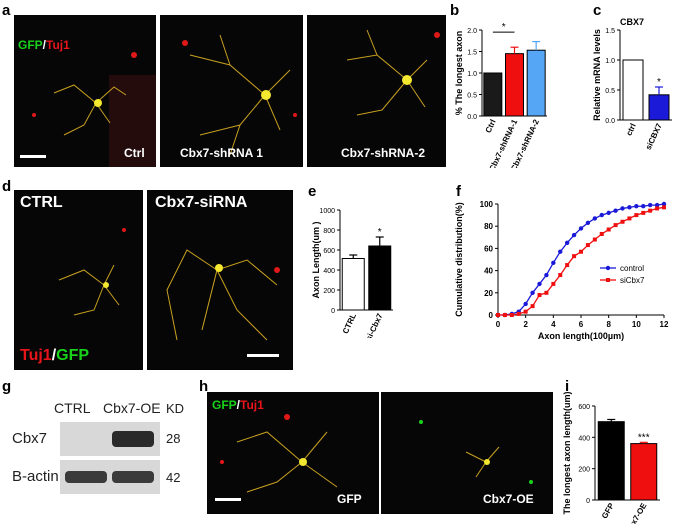  Describe the element at coordinates (35, 476) in the screenshot. I see `blot-row-bactin-label: B-actin` at that location.